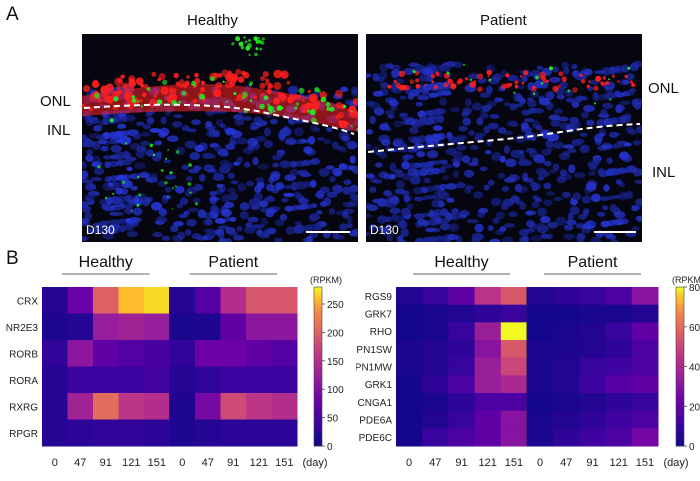 Image resolution: width=700 pixels, height=481 pixels. Describe the element at coordinates (375, 403) in the screenshot. I see `row-label: CNGA1` at that location.